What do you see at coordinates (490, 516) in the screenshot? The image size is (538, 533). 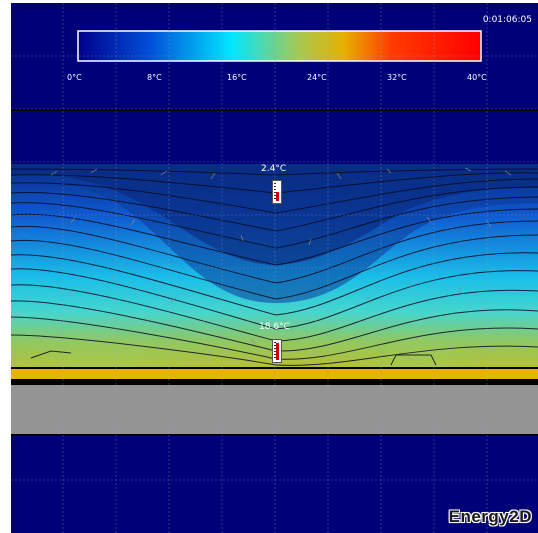 I see `brand-logo: Energy2D` at bounding box center [490, 516].